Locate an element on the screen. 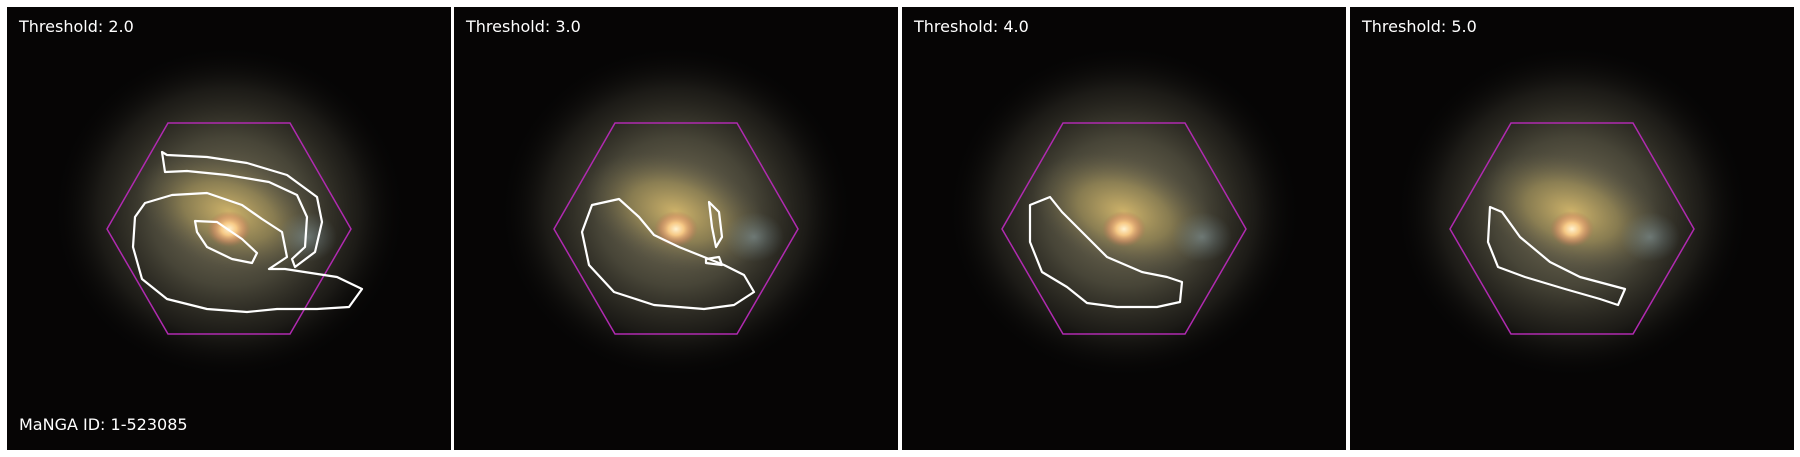 Image resolution: width=1800 pixels, height=457 pixels. threshold-label: Threshold: 3.0 is located at coordinates (523, 26).